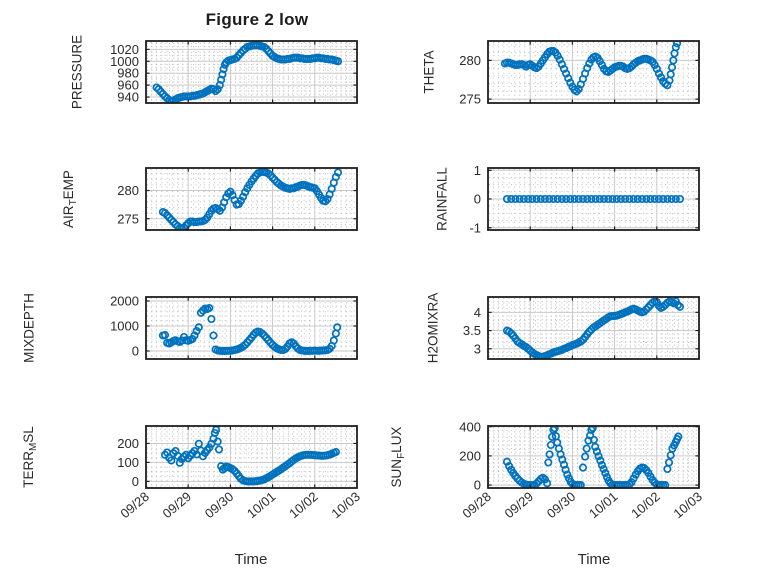 The width and height of the screenshot is (778, 583). Describe the element at coordinates (124, 301) in the screenshot. I see `y-tick-label: 2000` at that location.